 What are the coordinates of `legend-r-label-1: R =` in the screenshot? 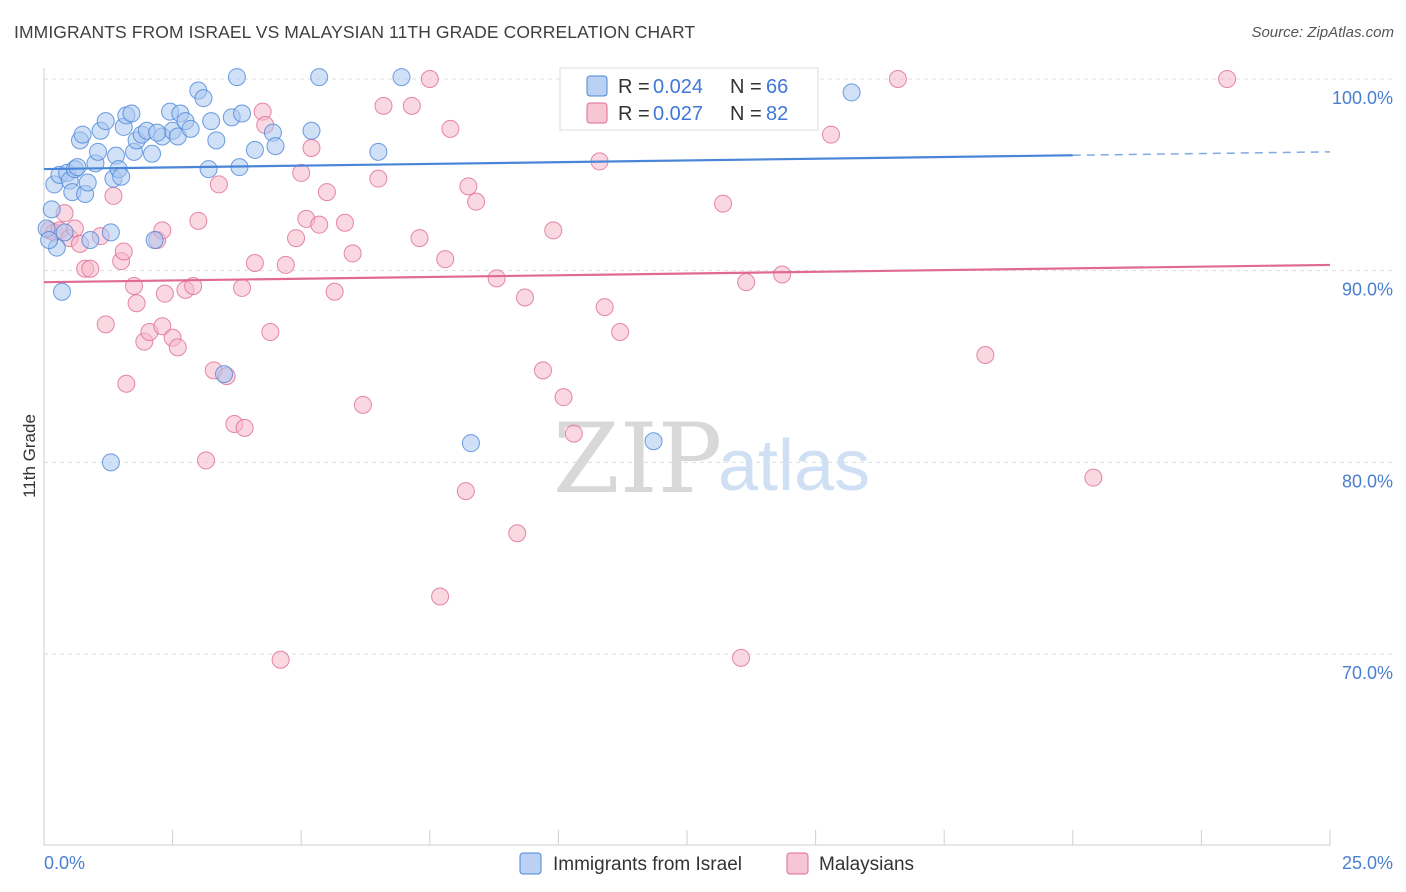 It's located at (634, 87).